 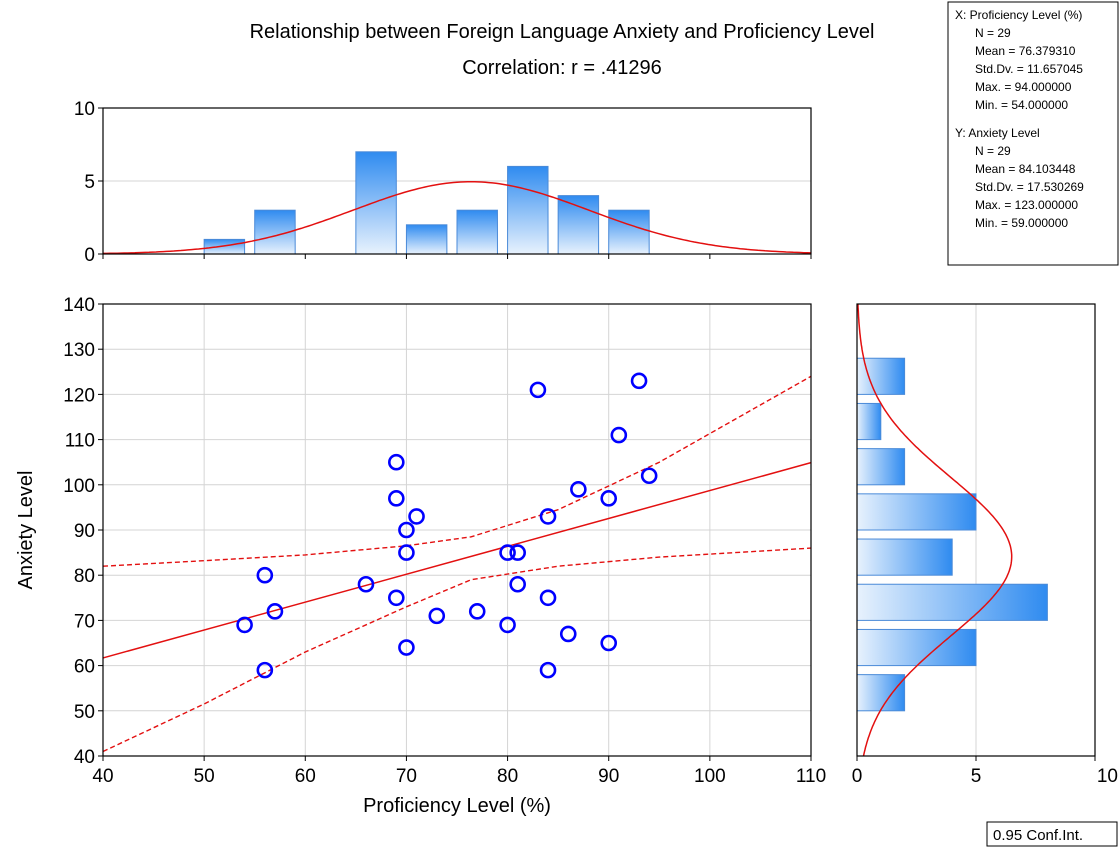 I want to click on stats-y-line: Std.Dv. = 17.530269, so click(x=1029, y=187).